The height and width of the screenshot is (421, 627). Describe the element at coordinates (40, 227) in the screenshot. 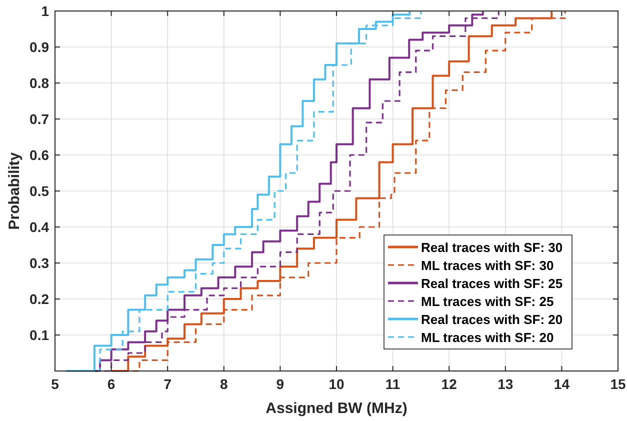

I see `y-tick-label: 0.4` at that location.